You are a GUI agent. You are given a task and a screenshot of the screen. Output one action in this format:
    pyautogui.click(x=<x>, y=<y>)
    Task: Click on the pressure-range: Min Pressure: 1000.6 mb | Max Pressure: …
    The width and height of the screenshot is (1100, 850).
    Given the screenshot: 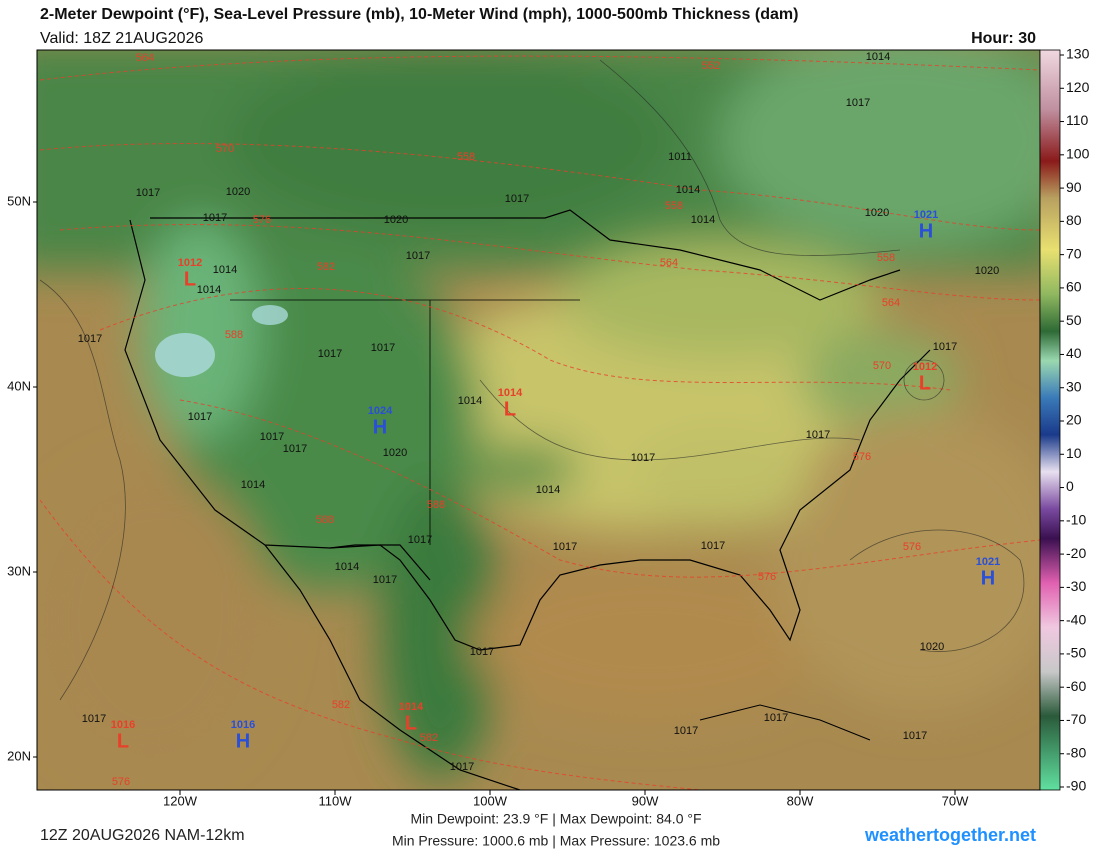 What is the action you would take?
    pyautogui.click(x=556, y=841)
    